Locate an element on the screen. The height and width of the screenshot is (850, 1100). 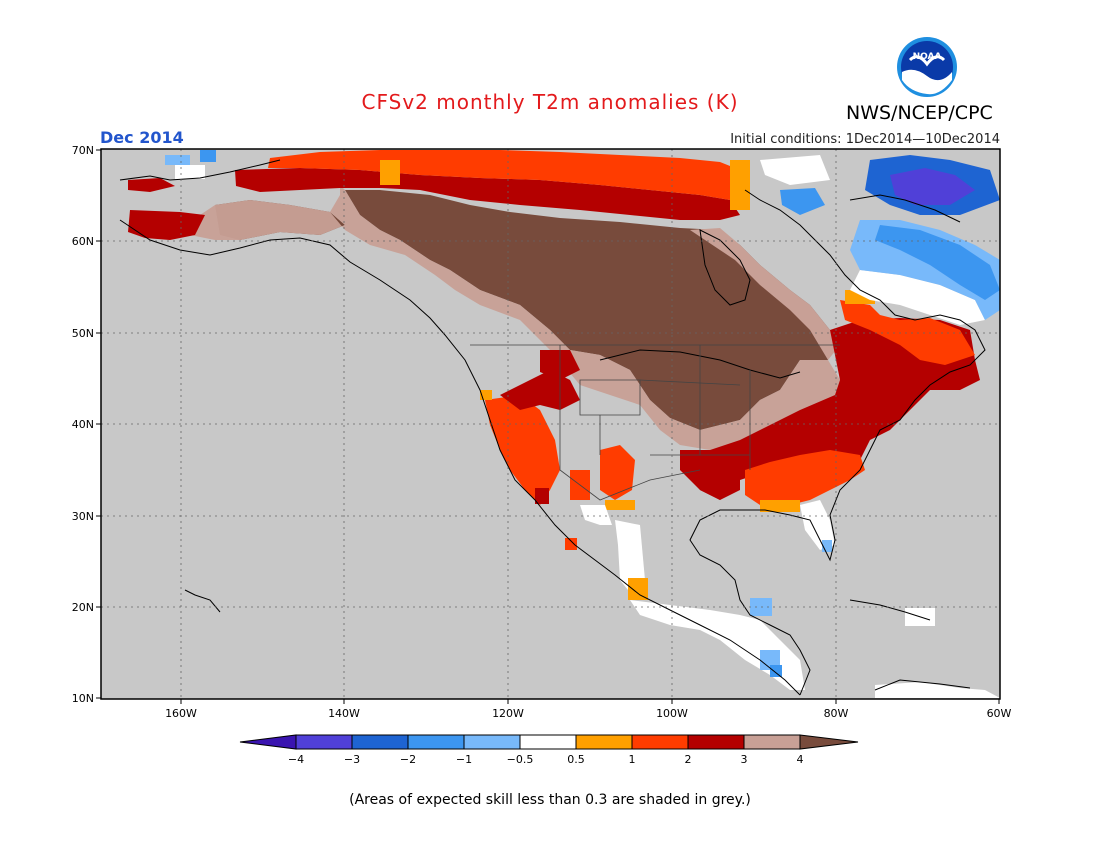
anomaly-region-plus3-bering is located at coordinates (166, 225).